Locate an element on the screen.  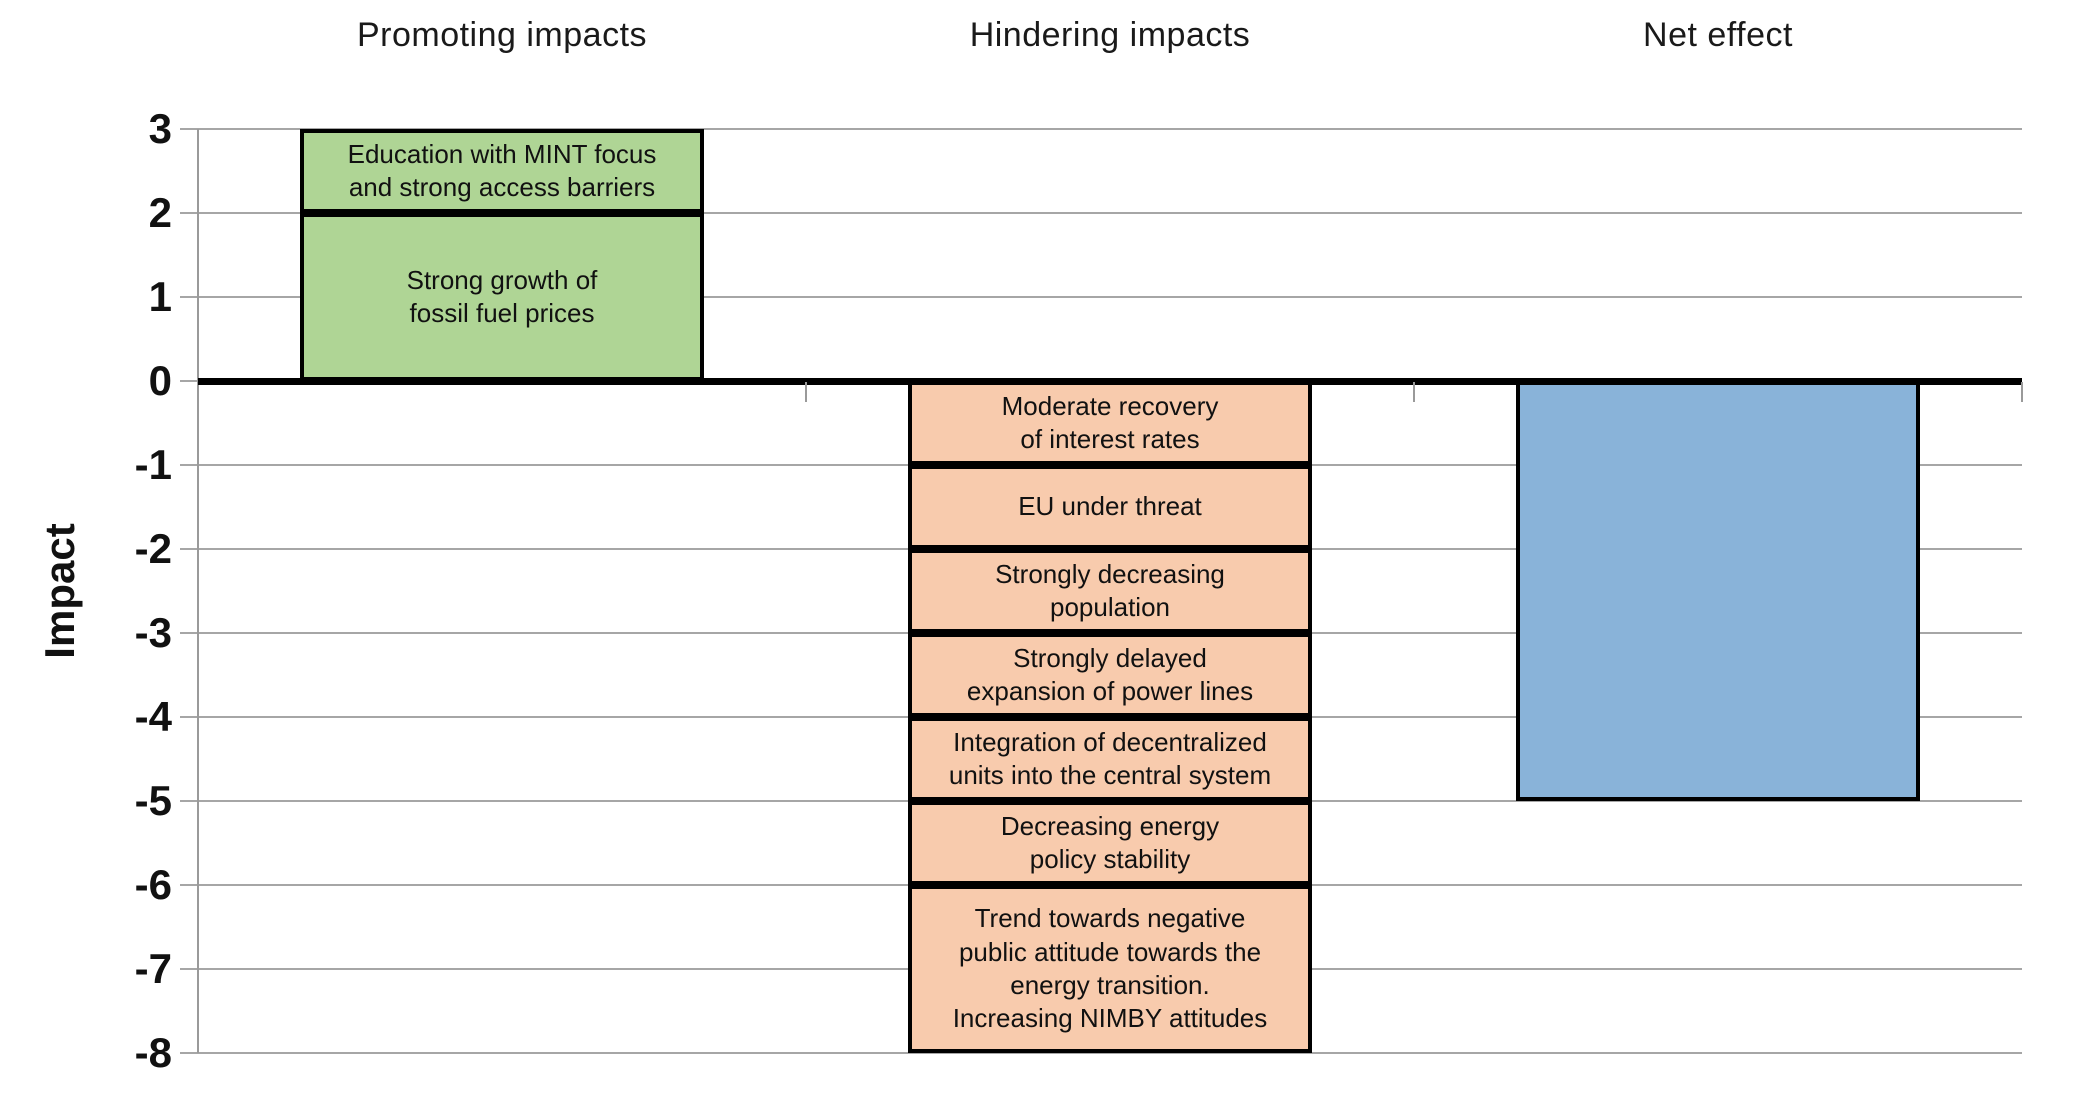
y-tick-label: 0 is located at coordinates (160, 380).